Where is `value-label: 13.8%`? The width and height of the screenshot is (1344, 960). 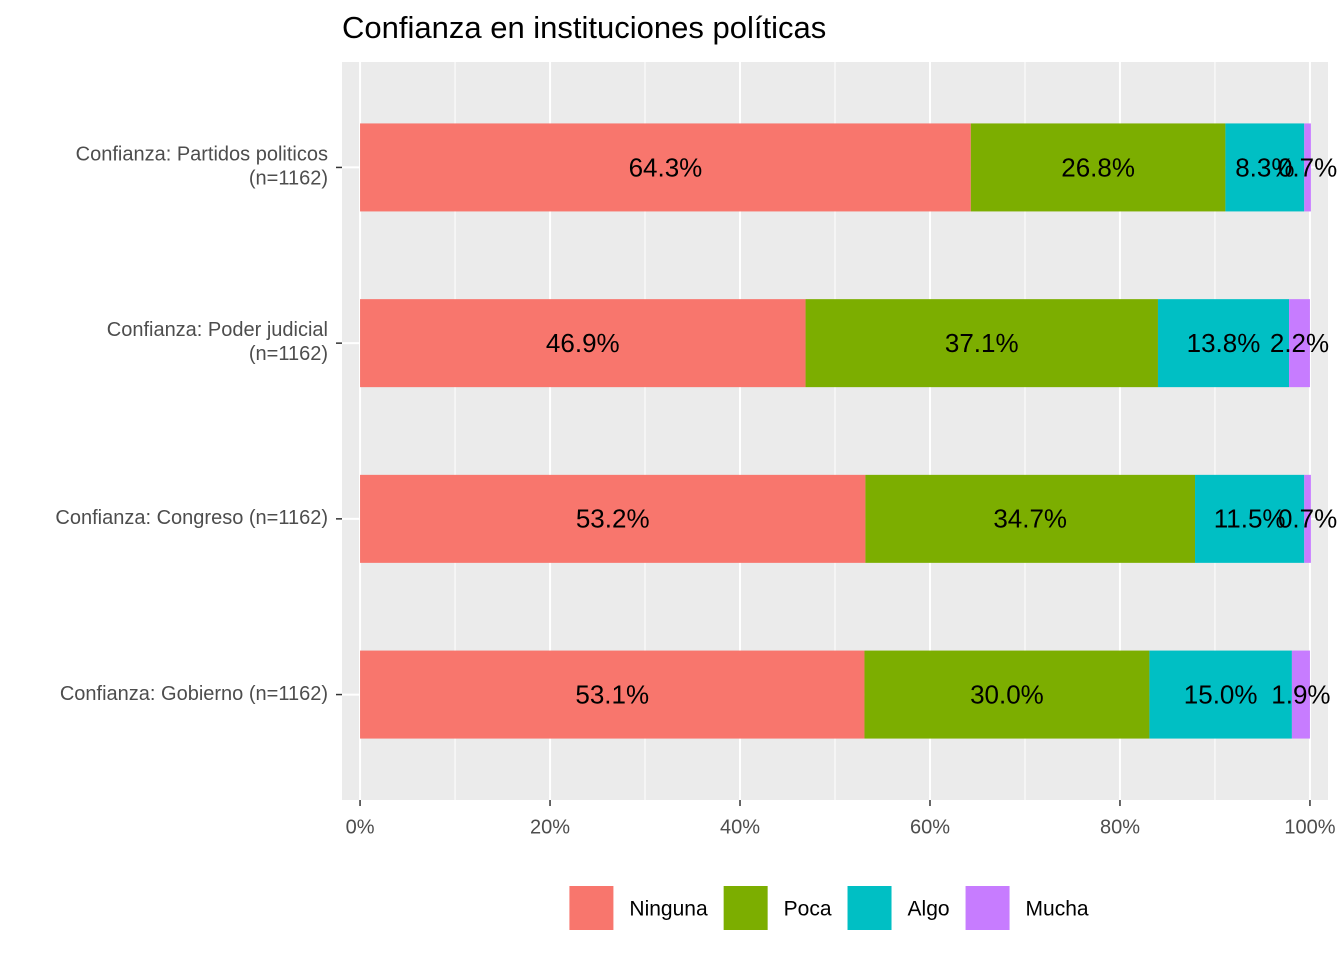
value-label: 13.8% is located at coordinates (1224, 343).